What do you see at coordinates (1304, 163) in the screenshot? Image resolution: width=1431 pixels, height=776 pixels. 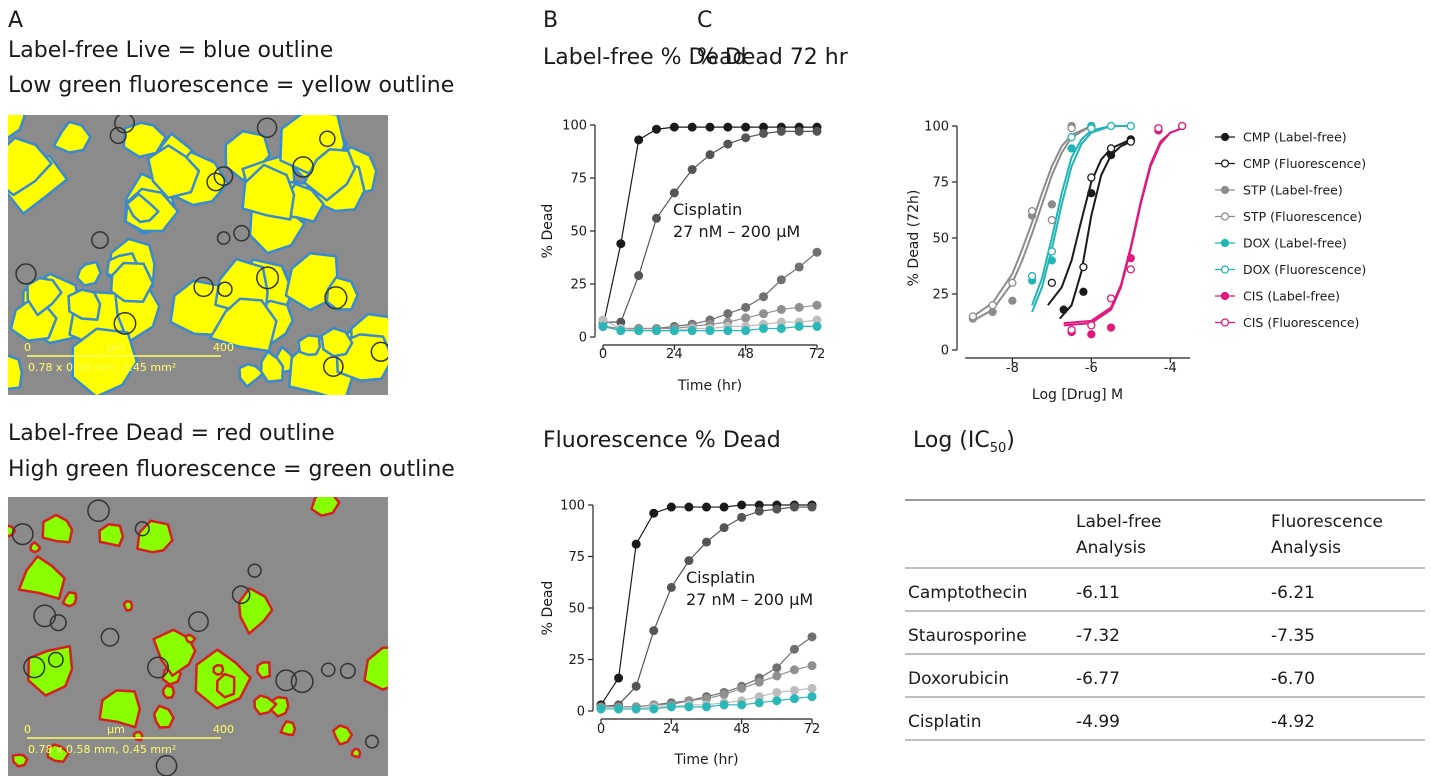 I see `legend-label: CMP (Fluorescence)` at bounding box center [1304, 163].